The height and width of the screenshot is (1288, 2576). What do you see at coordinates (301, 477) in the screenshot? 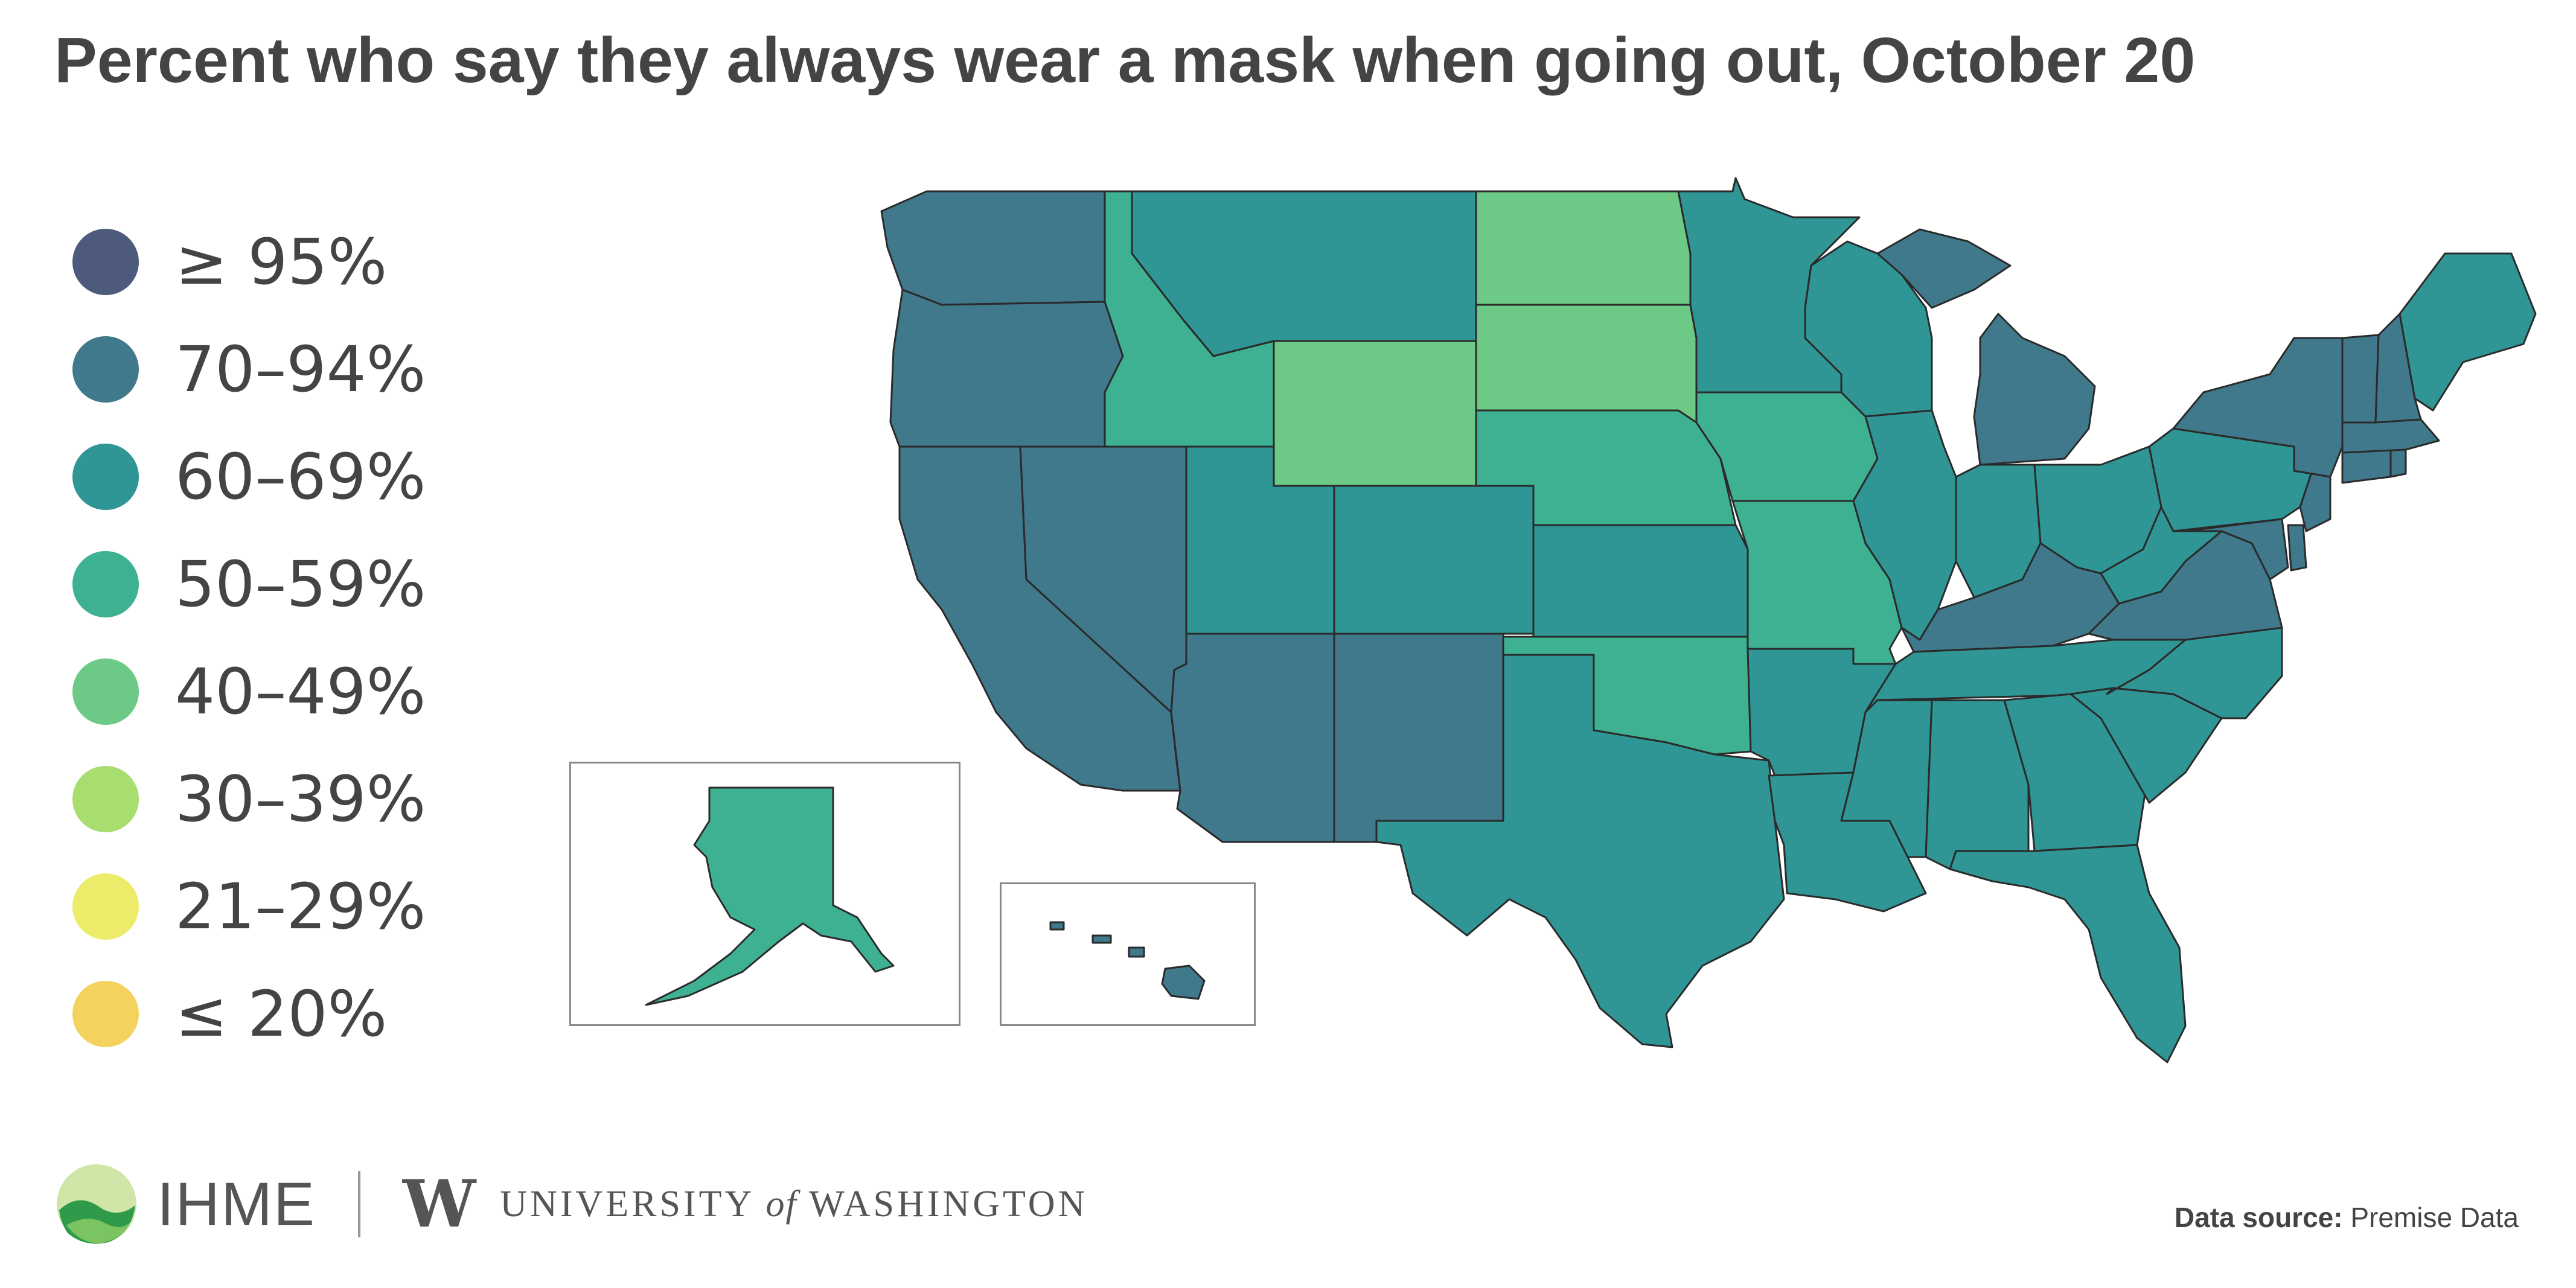
I see `legend-label: 60–69%` at bounding box center [301, 477].